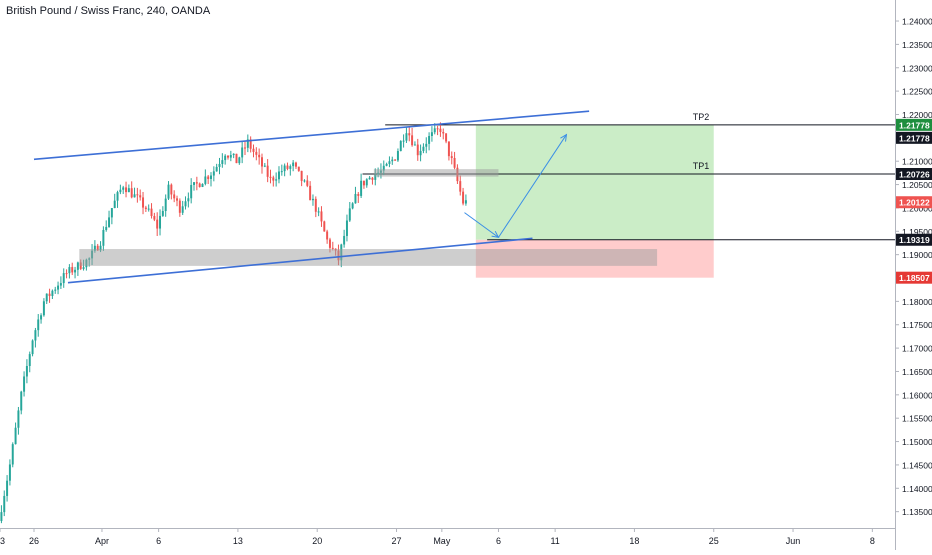  I want to click on price-tick-label: 1.21000, so click(917, 162).